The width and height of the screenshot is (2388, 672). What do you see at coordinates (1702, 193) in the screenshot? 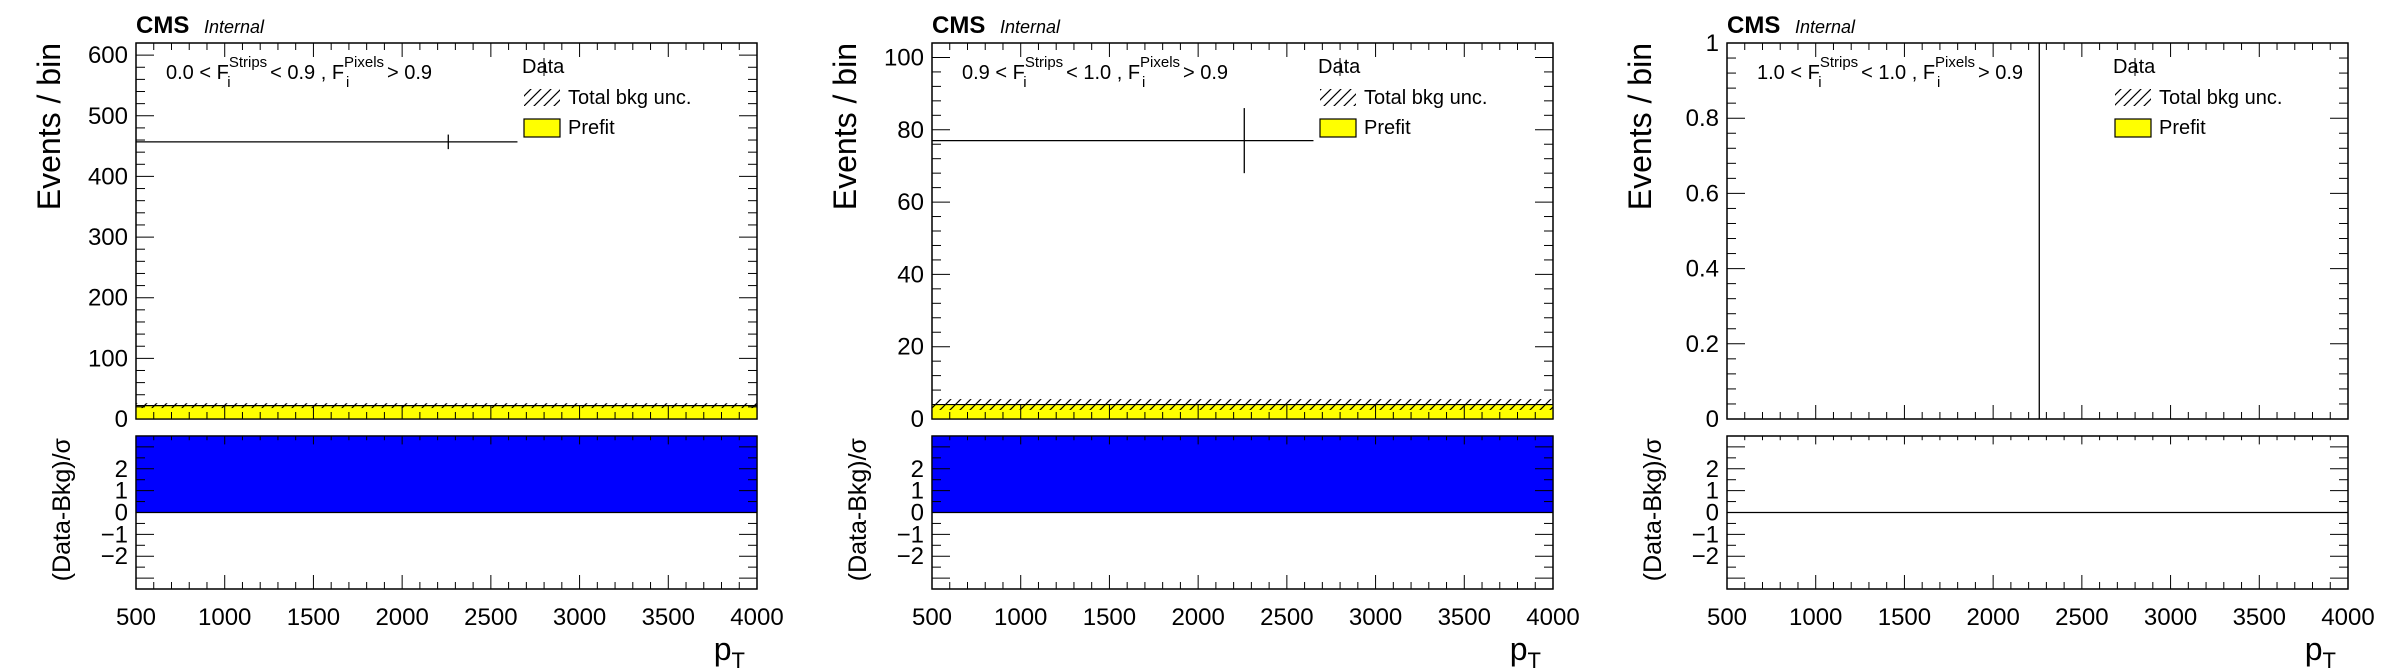
I see `y-tick-label: 0.6` at bounding box center [1702, 193].